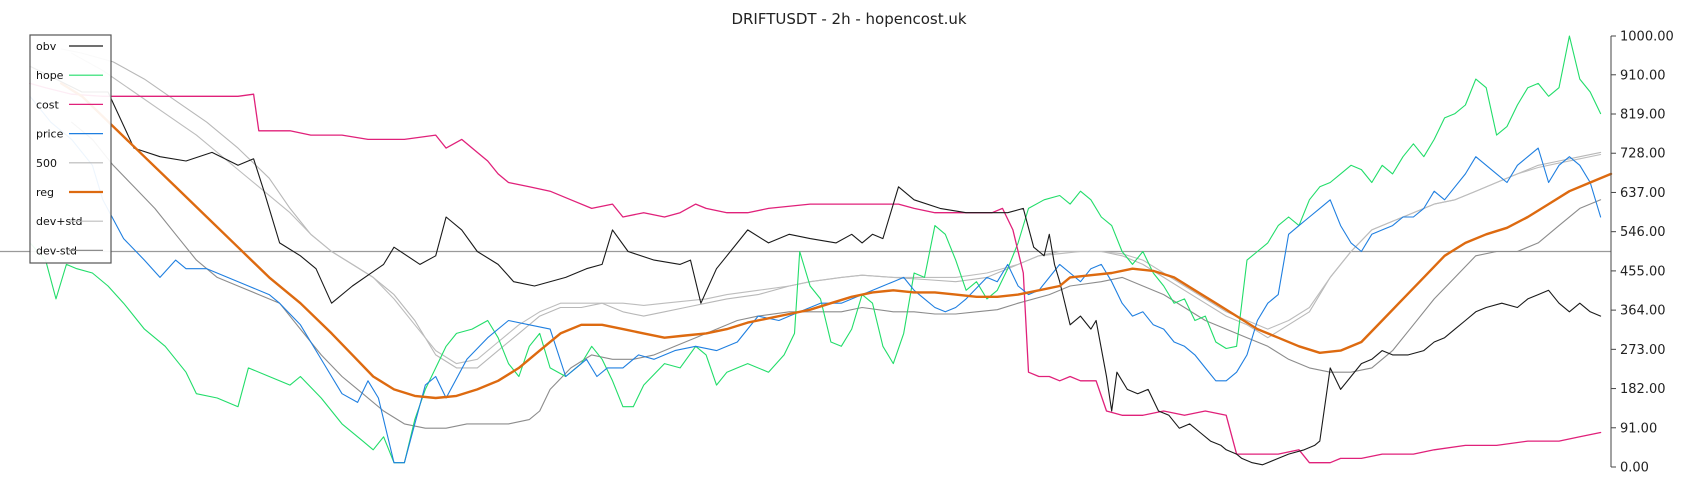 The width and height of the screenshot is (1700, 500). I want to click on y-tick-label: 728.00, so click(1643, 154).